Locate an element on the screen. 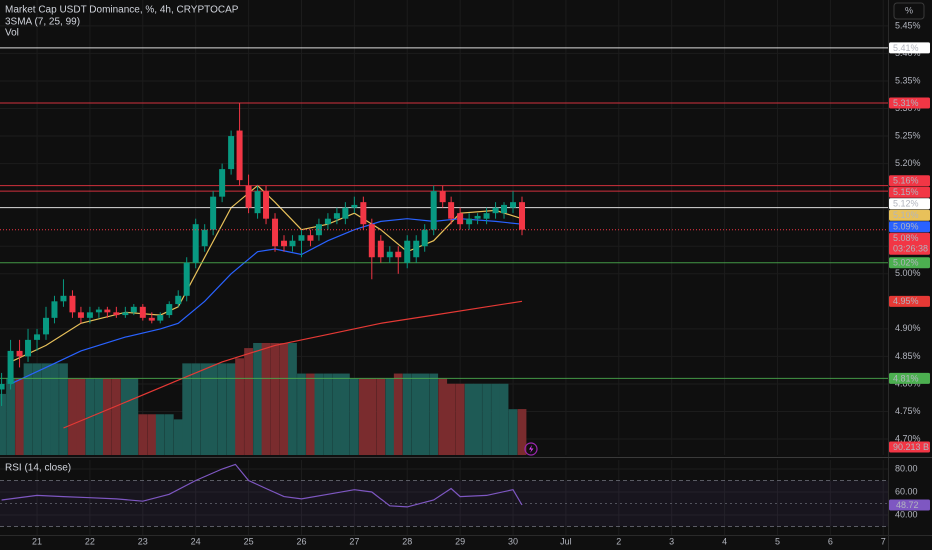 This screenshot has width=932, height=550. y-tick-label: 5.45% is located at coordinates (908, 25).